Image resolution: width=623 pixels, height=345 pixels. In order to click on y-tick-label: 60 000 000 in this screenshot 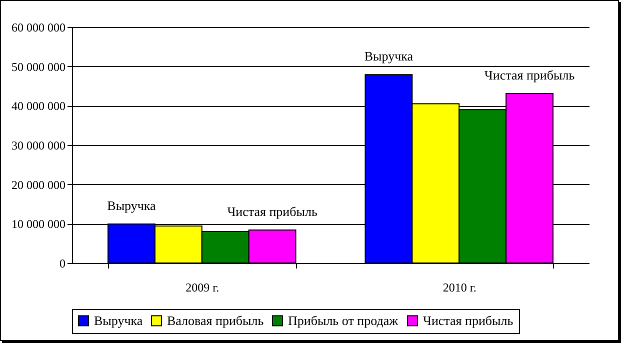, I will do `click(39, 27)`.